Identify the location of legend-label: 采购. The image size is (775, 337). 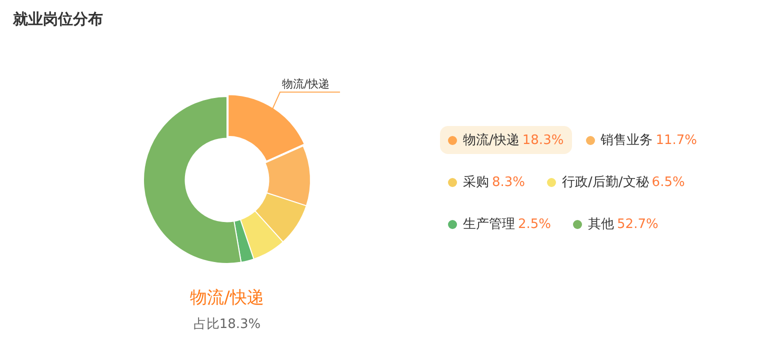
(476, 182).